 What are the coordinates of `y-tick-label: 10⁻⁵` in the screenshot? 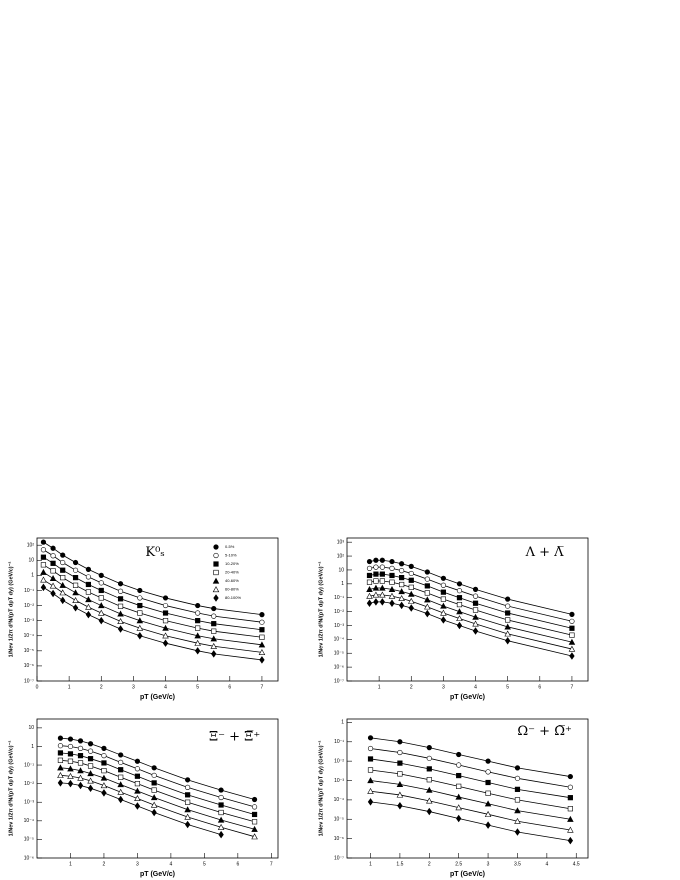 It's located at (339, 654).